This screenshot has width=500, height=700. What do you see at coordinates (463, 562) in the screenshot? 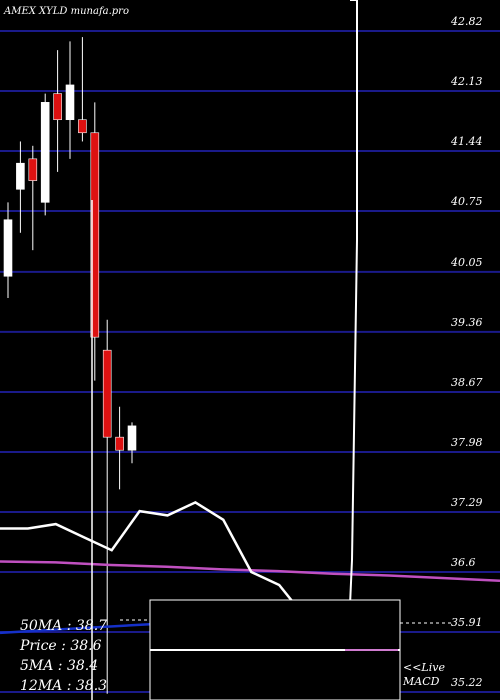
I see `y-tick-label: 36.6` at bounding box center [463, 562].